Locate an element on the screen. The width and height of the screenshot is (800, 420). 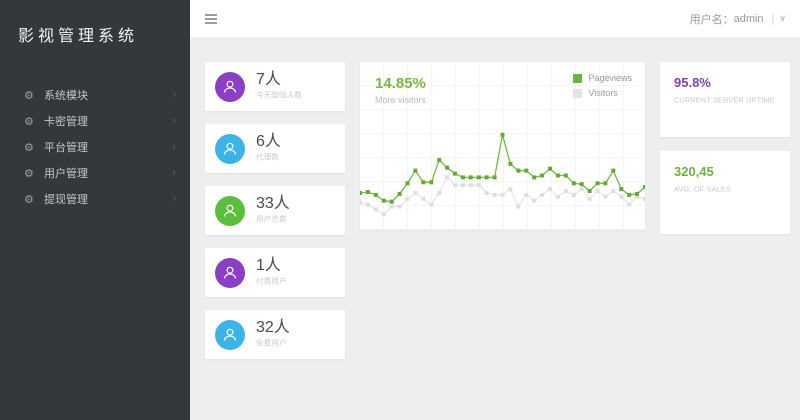
sidebar-item-platform-management: ⚙ 平台管理 › is located at coordinates (95, 147).